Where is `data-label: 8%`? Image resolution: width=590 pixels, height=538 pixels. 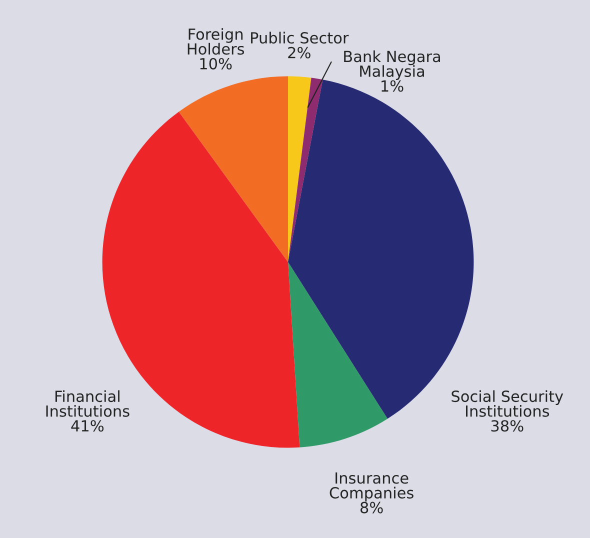 data-label: 8% is located at coordinates (371, 508).